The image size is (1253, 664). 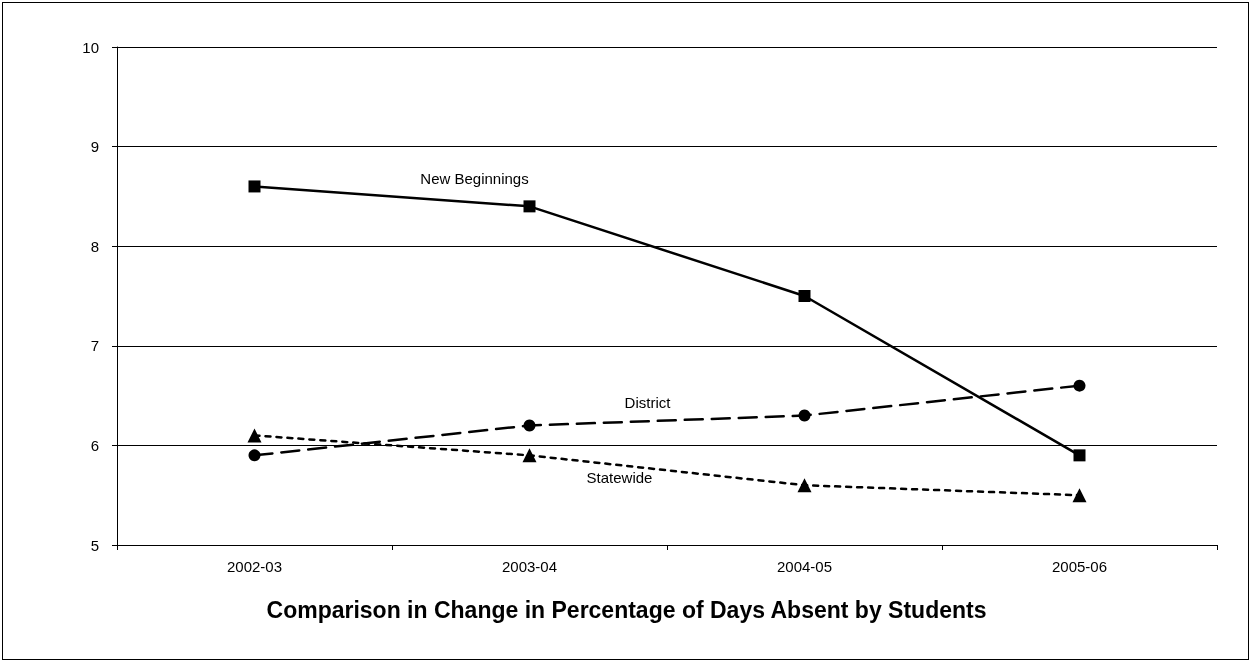 What do you see at coordinates (626, 609) in the screenshot?
I see `text: Comparison in Change in Percentage of Days Absent by Students` at bounding box center [626, 609].